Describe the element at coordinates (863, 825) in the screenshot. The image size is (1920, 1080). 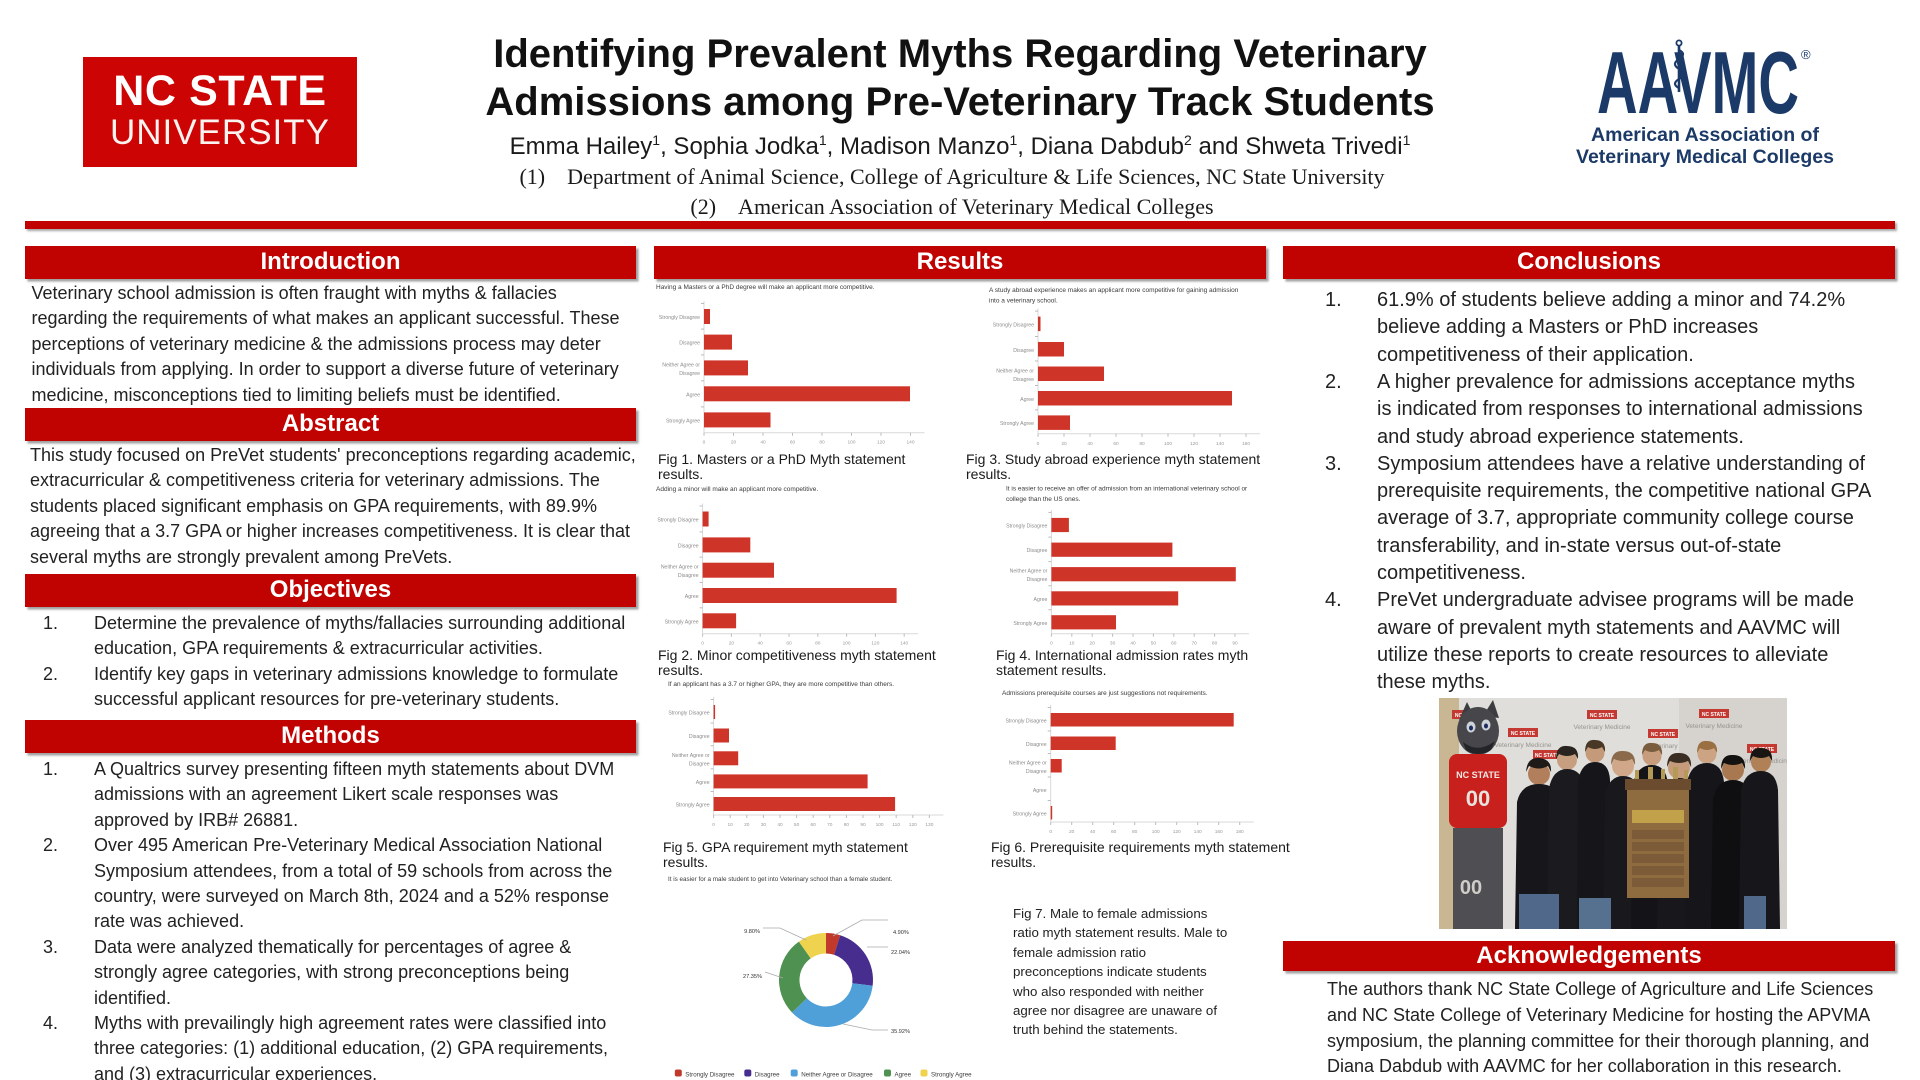
I see `svg-text: 90` at that location.